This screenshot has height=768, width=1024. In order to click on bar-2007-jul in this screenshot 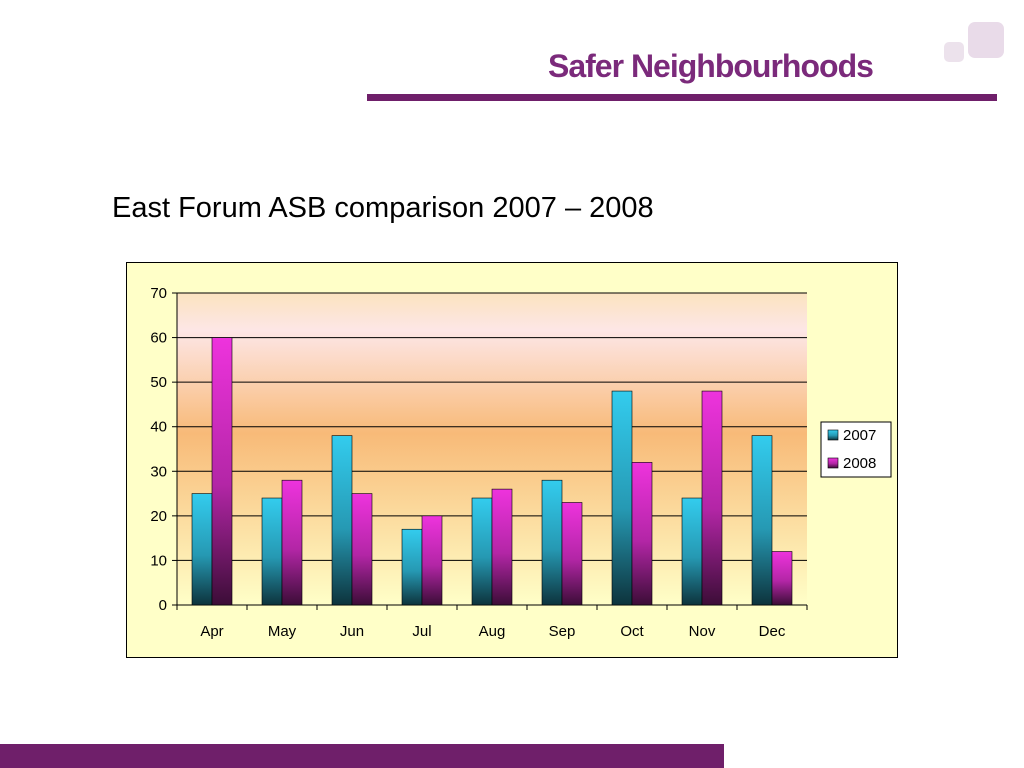, I will do `click(412, 567)`.